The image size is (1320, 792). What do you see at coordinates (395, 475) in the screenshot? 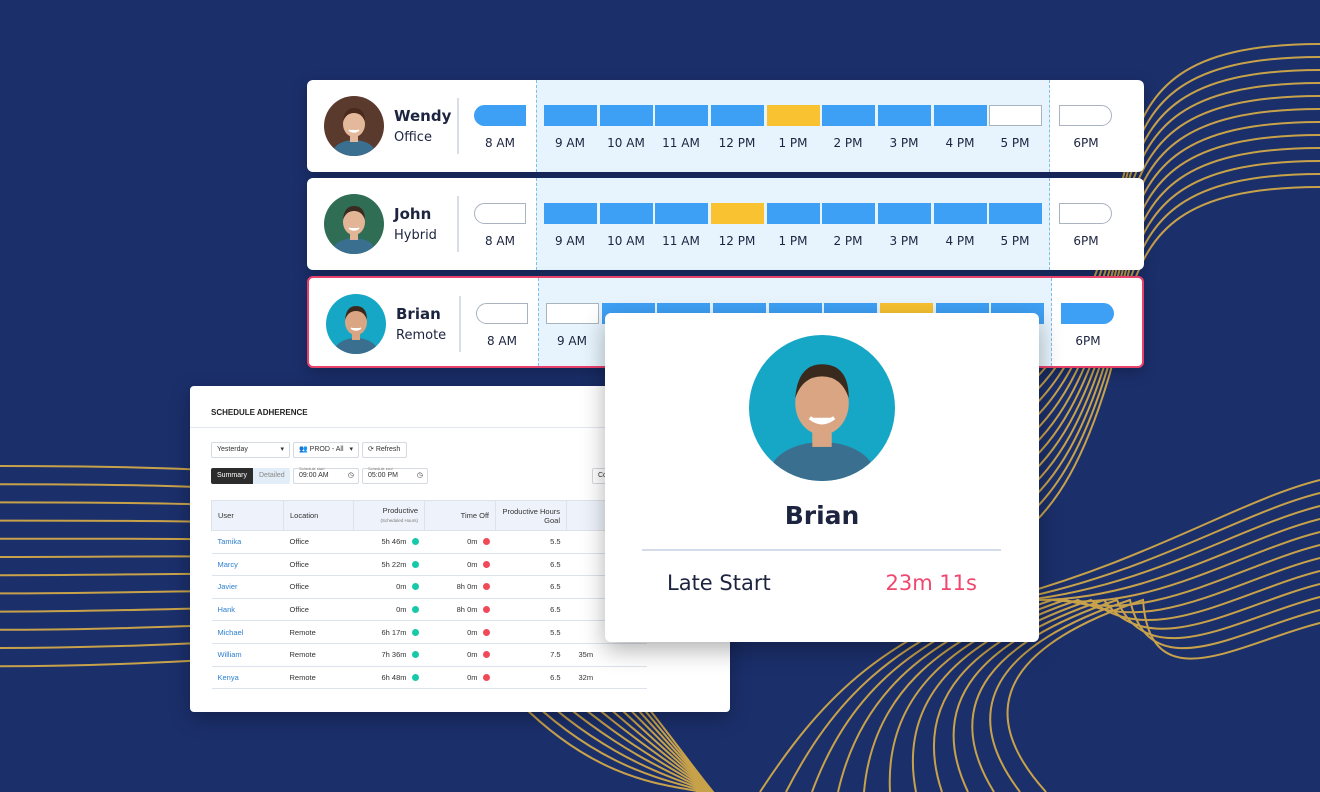
I see `schedule-end-input: Schedule end 05:00 PM ◷` at bounding box center [395, 475].